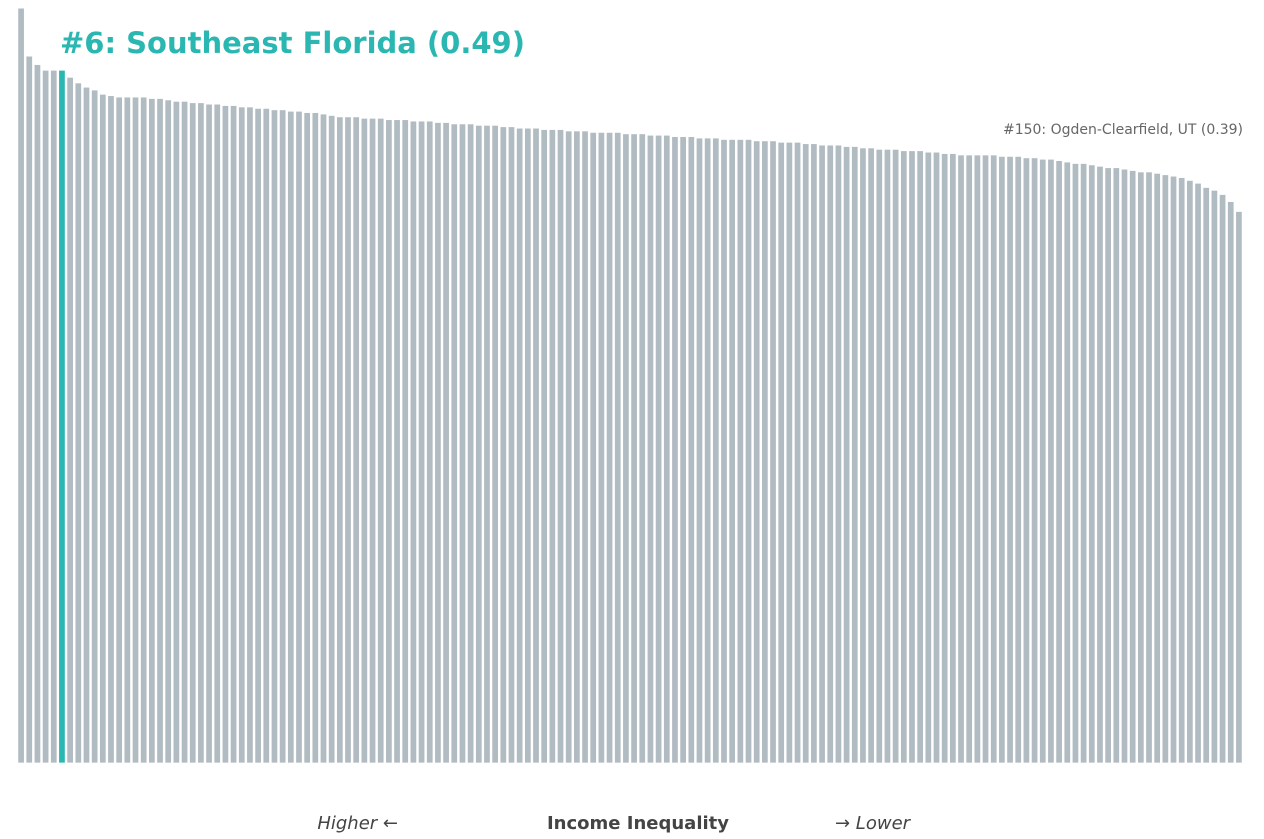  I want to click on highlight-annotation: #6: Southeast Florida (0.49), so click(292, 43).